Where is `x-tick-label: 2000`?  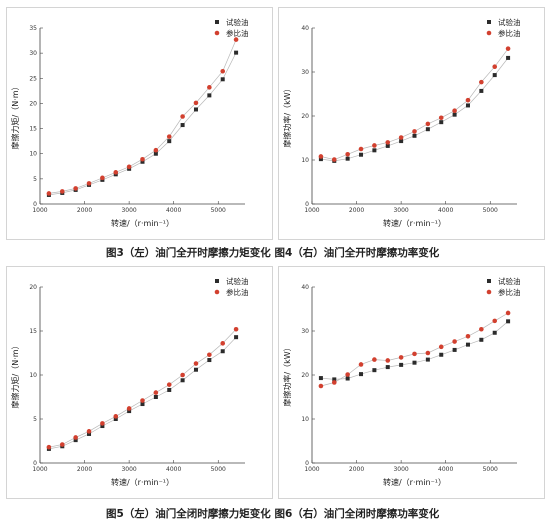
x-tick-label: 2000 is located at coordinates (84, 210).